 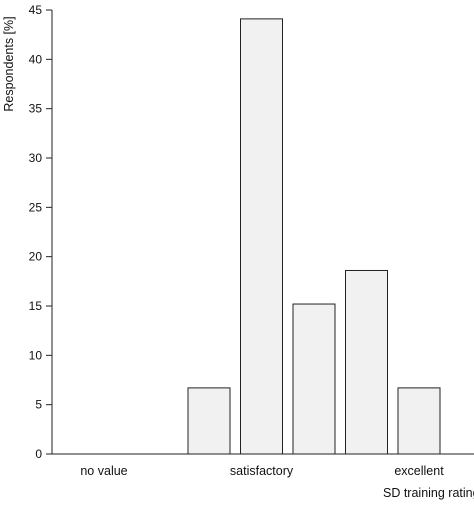 I want to click on y-tick-label: 5, so click(x=38, y=405).